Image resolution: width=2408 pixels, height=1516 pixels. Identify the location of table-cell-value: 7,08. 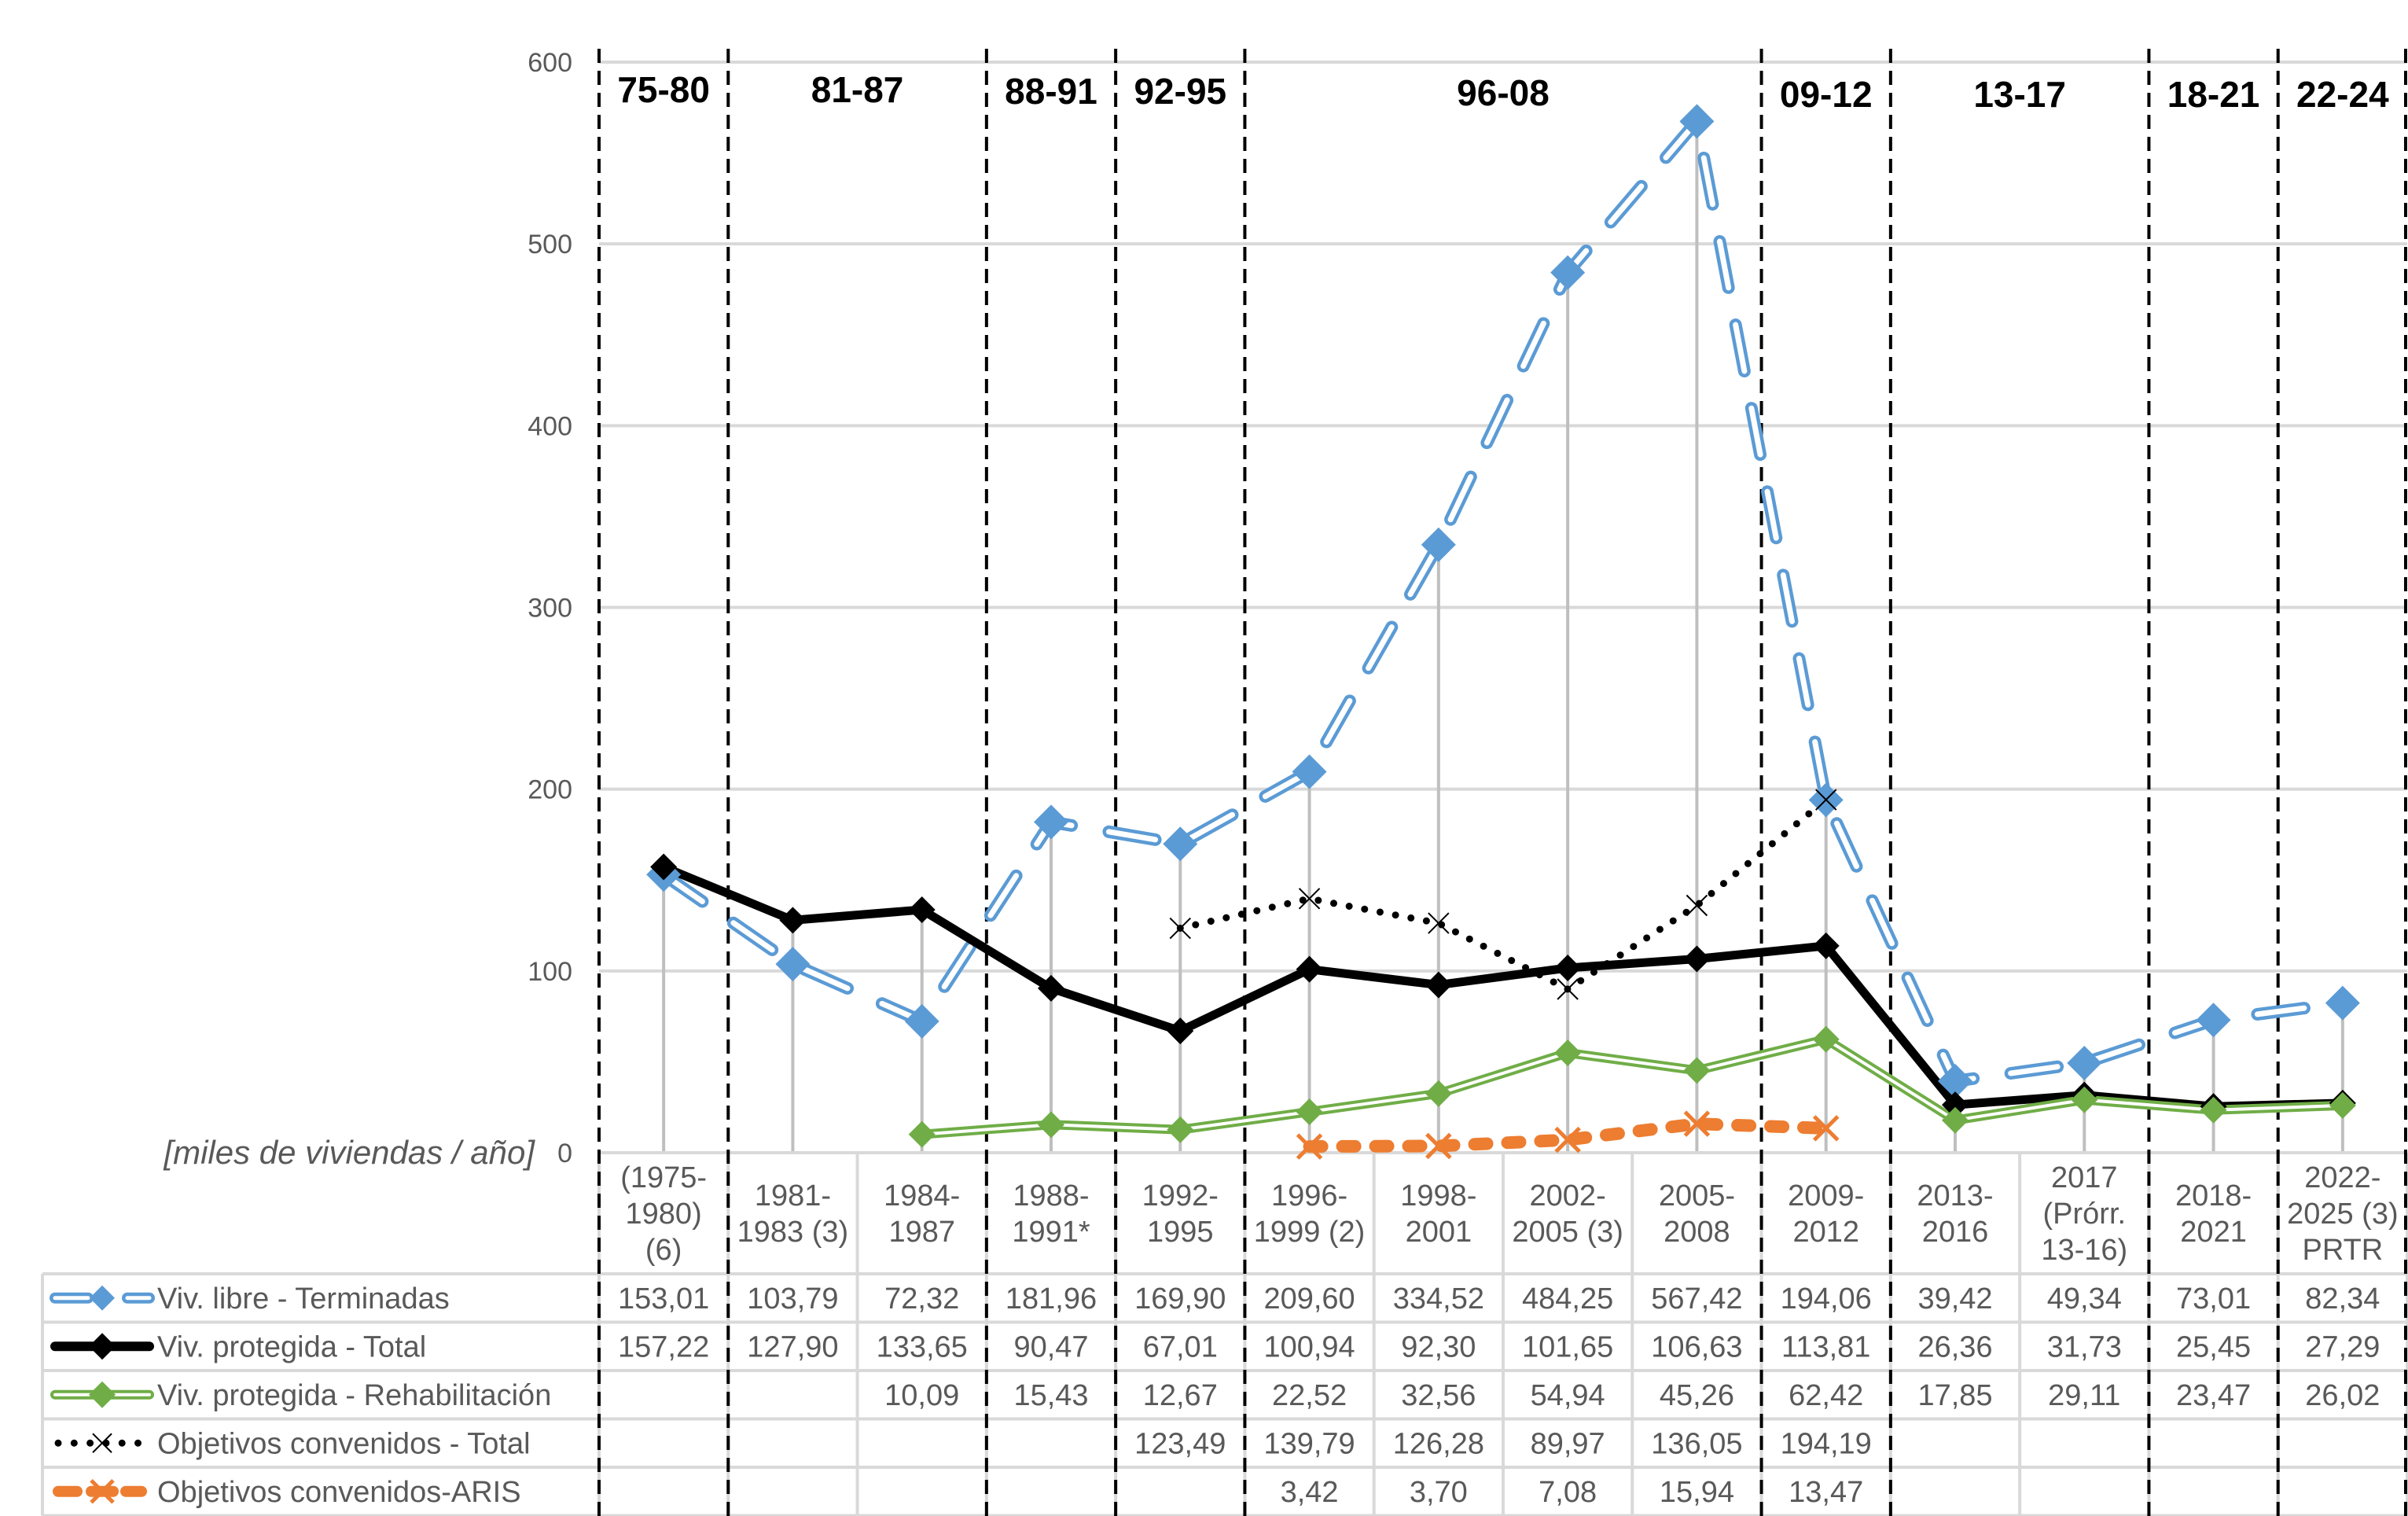
(1568, 1492).